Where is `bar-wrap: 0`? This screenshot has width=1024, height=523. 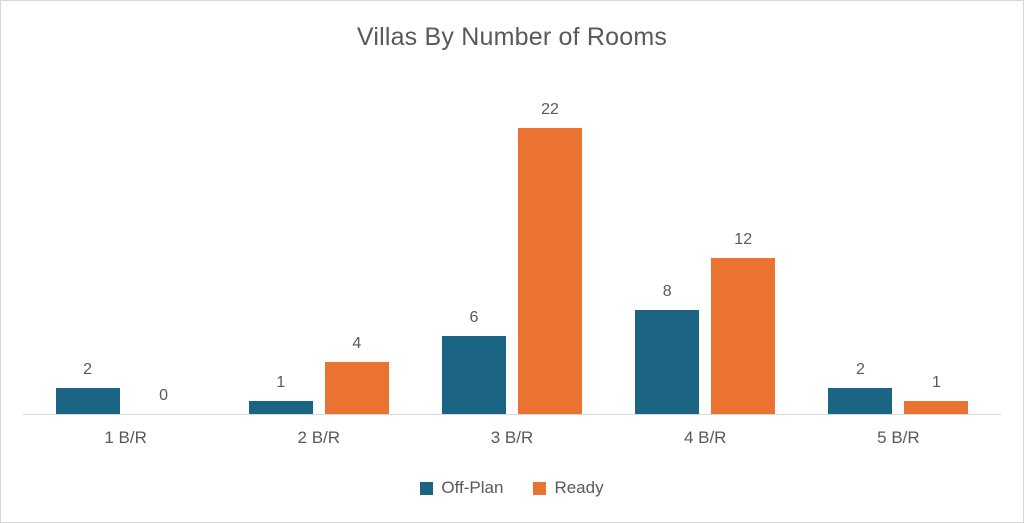 bar-wrap: 0 is located at coordinates (164, 400).